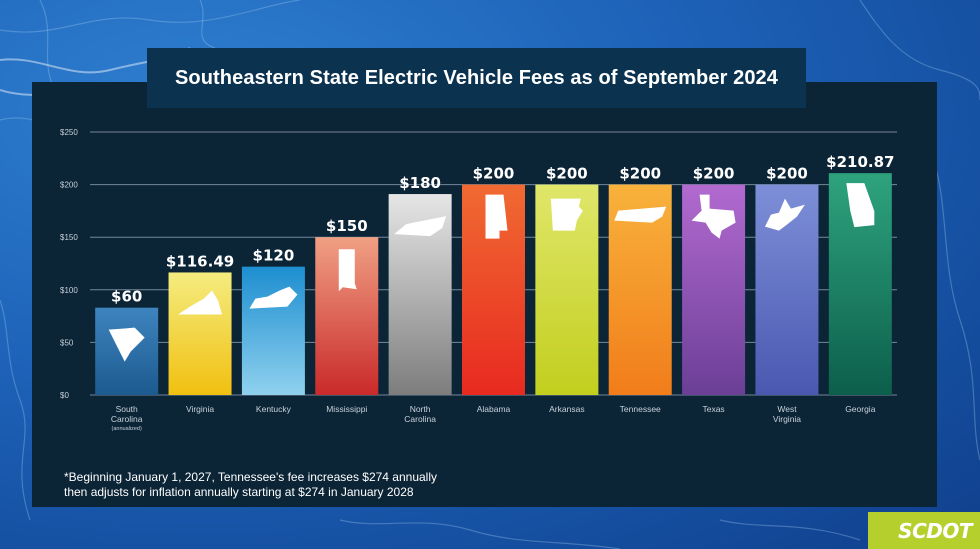 This screenshot has height=549, width=980. What do you see at coordinates (69, 132) in the screenshot?
I see `y-tick-label: $250` at bounding box center [69, 132].